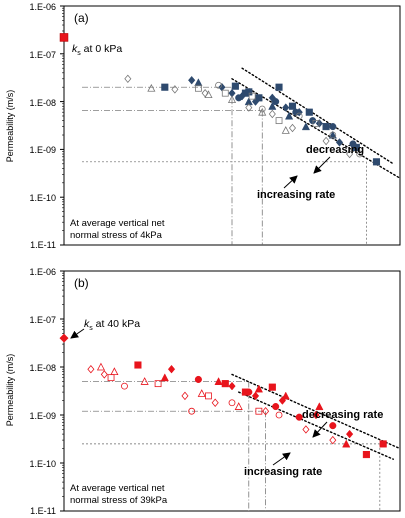  Describe the element at coordinates (62, 125) in the screenshot. I see `y-ticks-a` at that location.